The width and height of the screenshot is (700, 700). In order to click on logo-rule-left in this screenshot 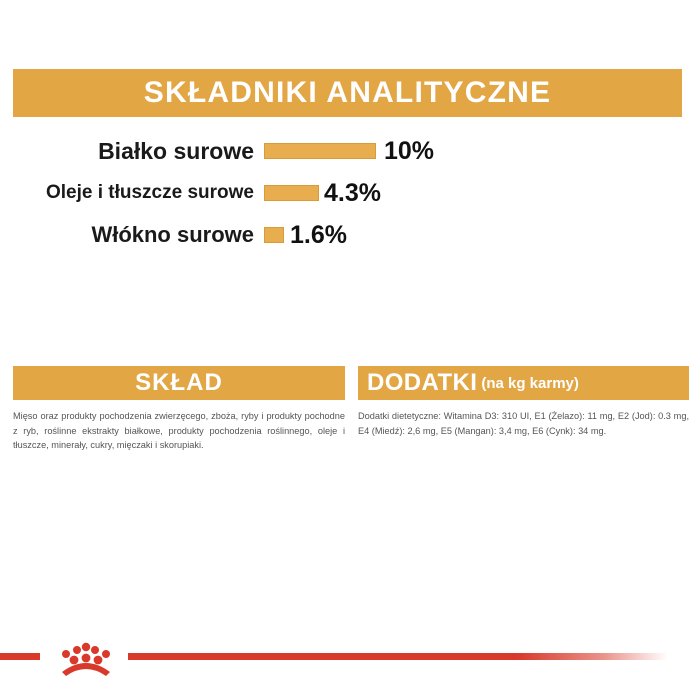, I will do `click(20, 656)`.